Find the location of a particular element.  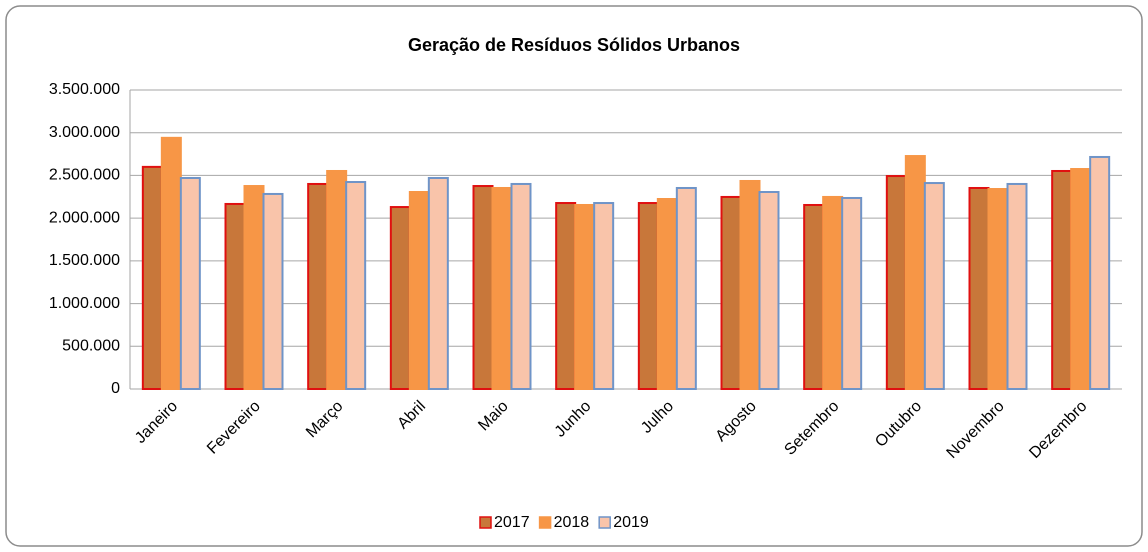

y-tick-label: 2.500.000 is located at coordinates (84, 175).